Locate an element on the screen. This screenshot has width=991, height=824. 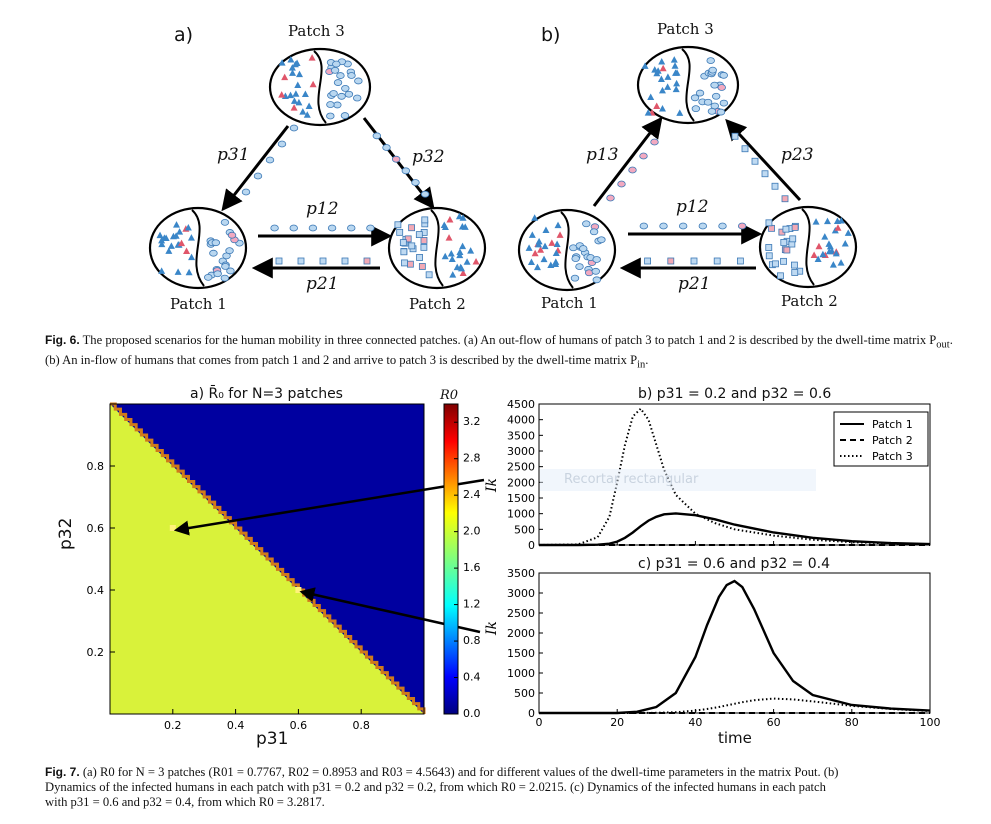
colorbar-tick-label: 0.8 is located at coordinates (472, 640).